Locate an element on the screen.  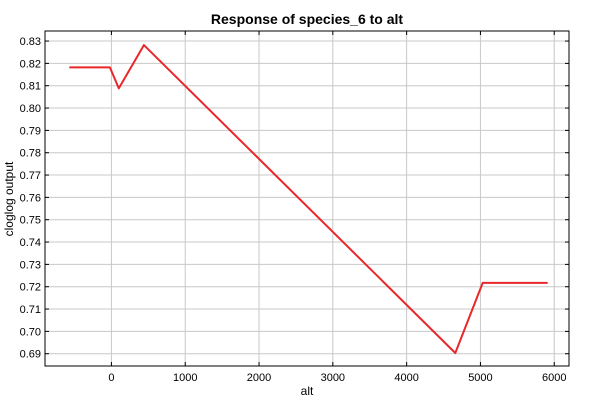
x-tick-label: 5000 is located at coordinates (480, 378).